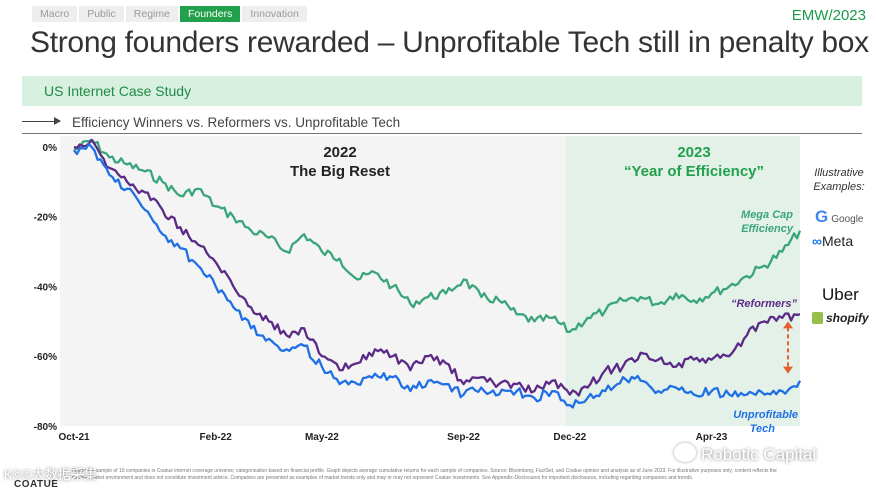 The width and height of the screenshot is (876, 495). What do you see at coordinates (50, 148) in the screenshot?
I see `y-tick-label: 0%` at bounding box center [50, 148].